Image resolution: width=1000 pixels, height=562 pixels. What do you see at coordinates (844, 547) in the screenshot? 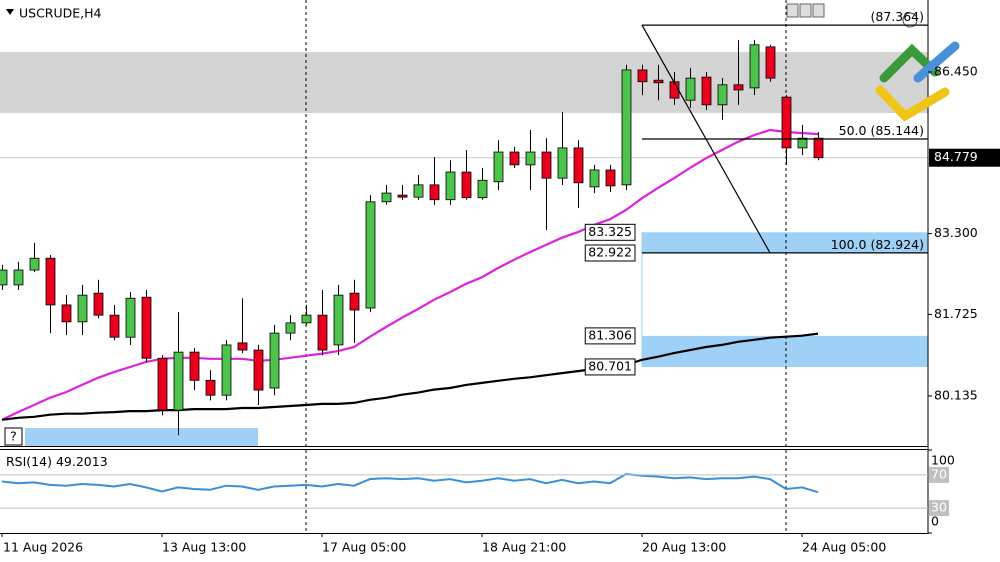
I see `x-tick-label: 24 Aug 05:00` at bounding box center [844, 547].